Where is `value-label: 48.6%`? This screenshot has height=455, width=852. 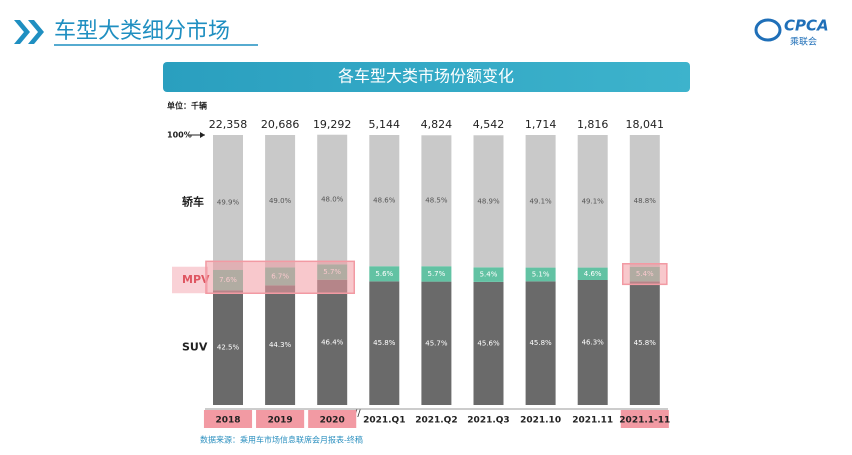
value-label: 48.6% is located at coordinates (384, 201).